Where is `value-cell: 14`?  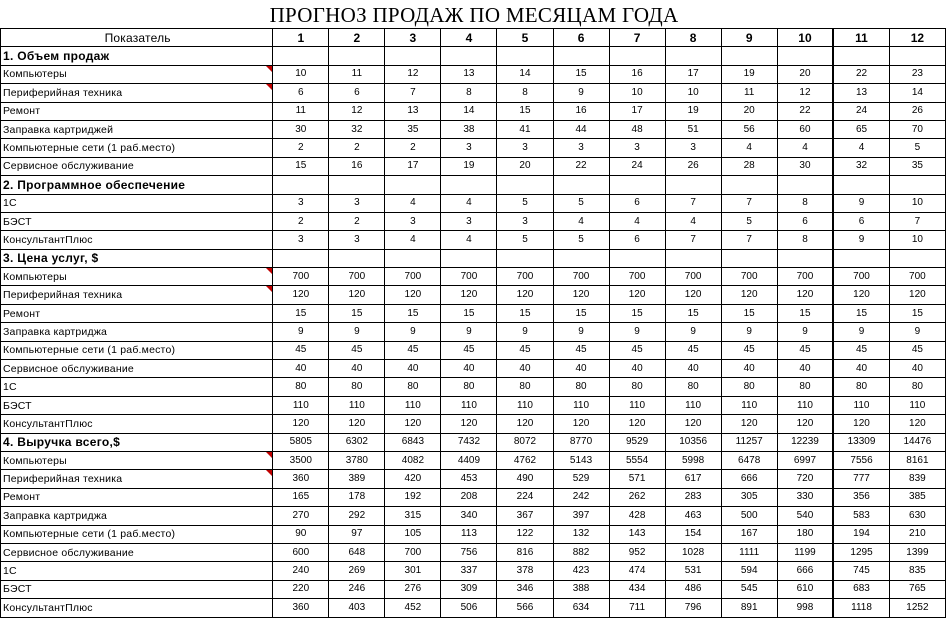 value-cell: 14 is located at coordinates (525, 74).